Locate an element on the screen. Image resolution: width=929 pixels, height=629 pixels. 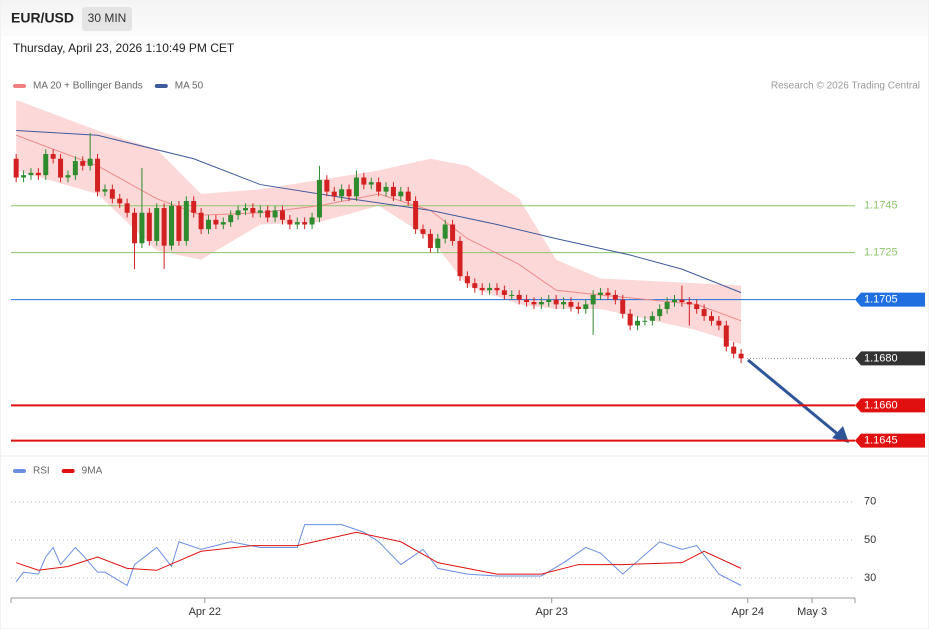
symbol: EUR/USD is located at coordinates (42, 18).